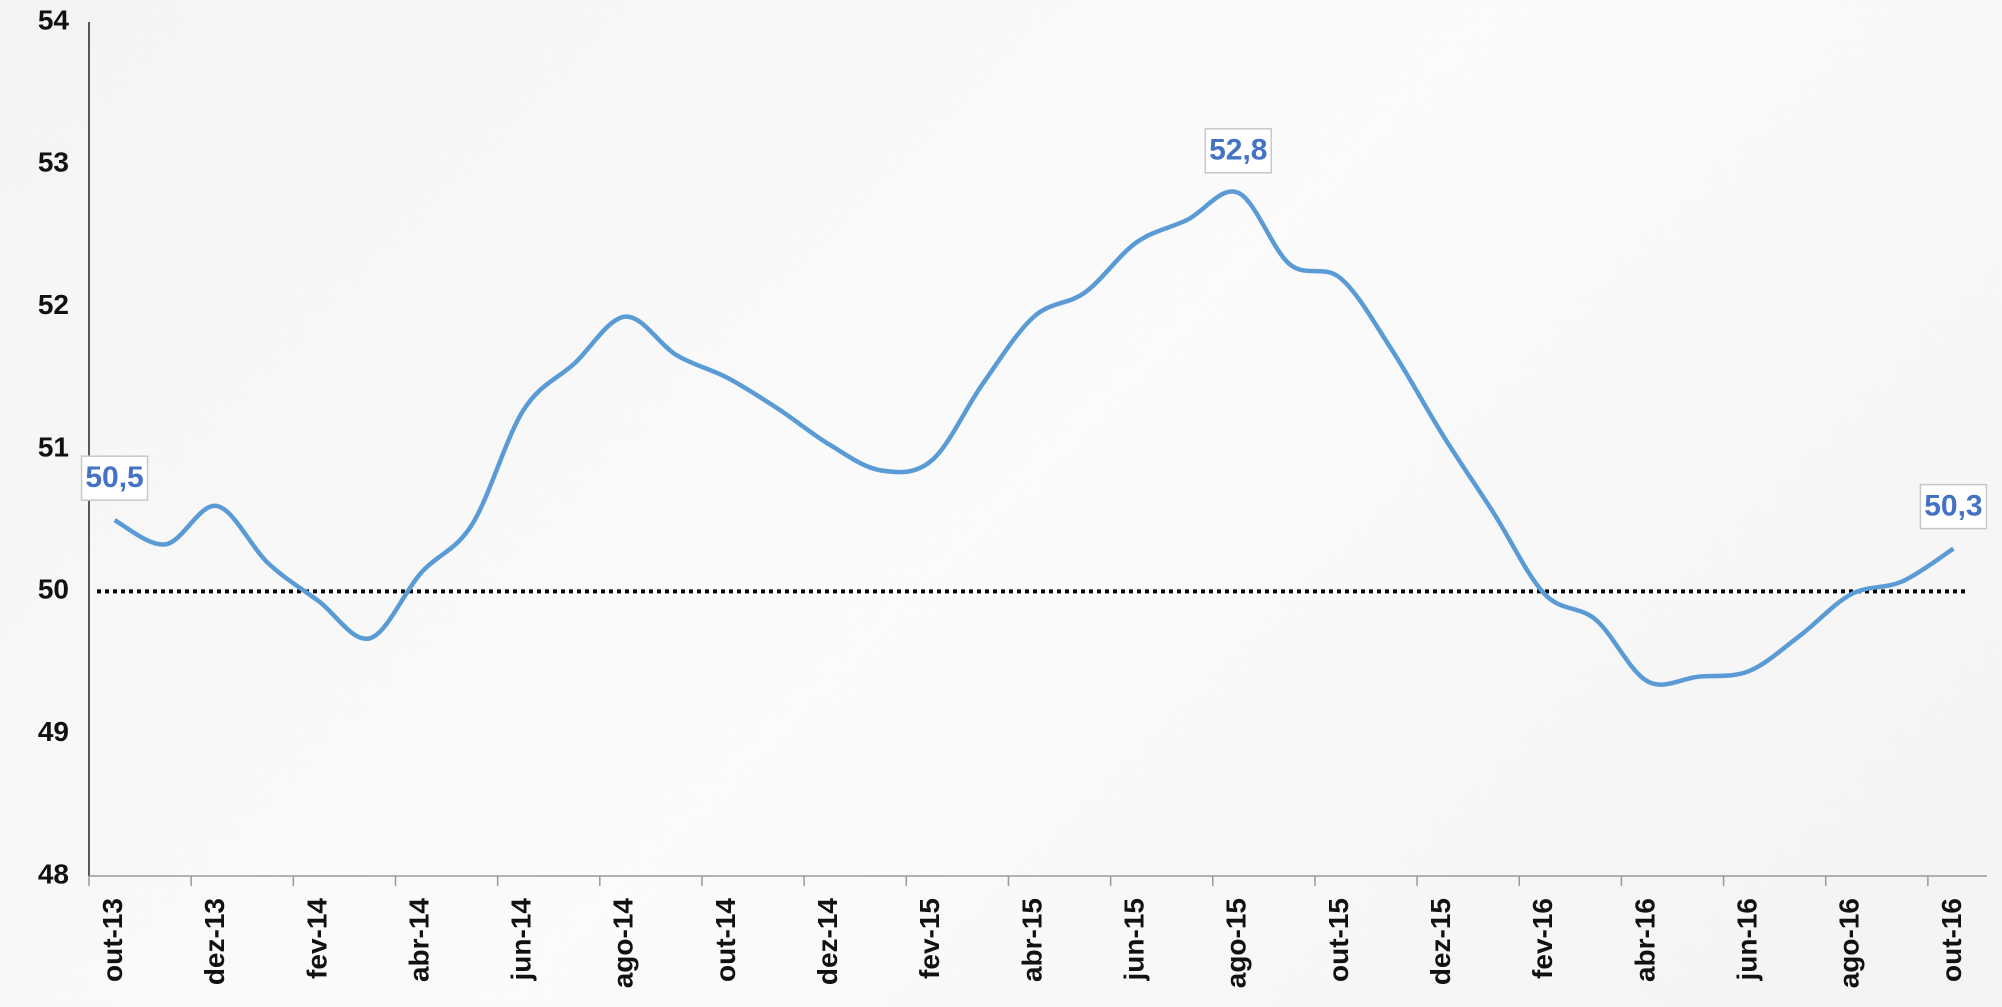 This screenshot has width=2002, height=1007. Describe the element at coordinates (54, 19) in the screenshot. I see `y-tick-label: 54` at that location.